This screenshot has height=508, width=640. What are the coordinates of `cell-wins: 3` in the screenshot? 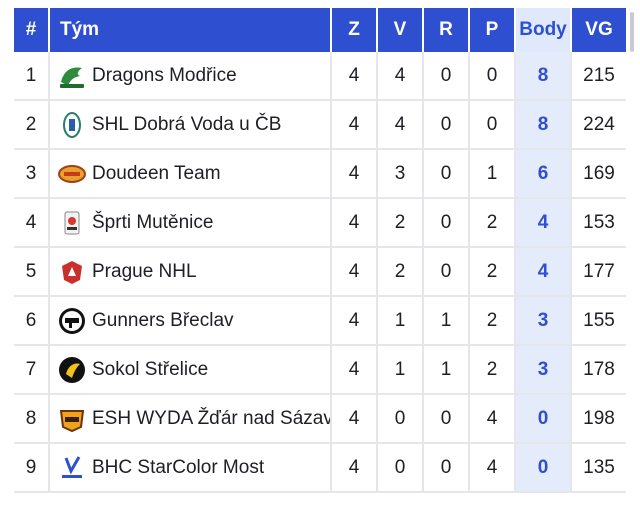 It's located at (401, 174).